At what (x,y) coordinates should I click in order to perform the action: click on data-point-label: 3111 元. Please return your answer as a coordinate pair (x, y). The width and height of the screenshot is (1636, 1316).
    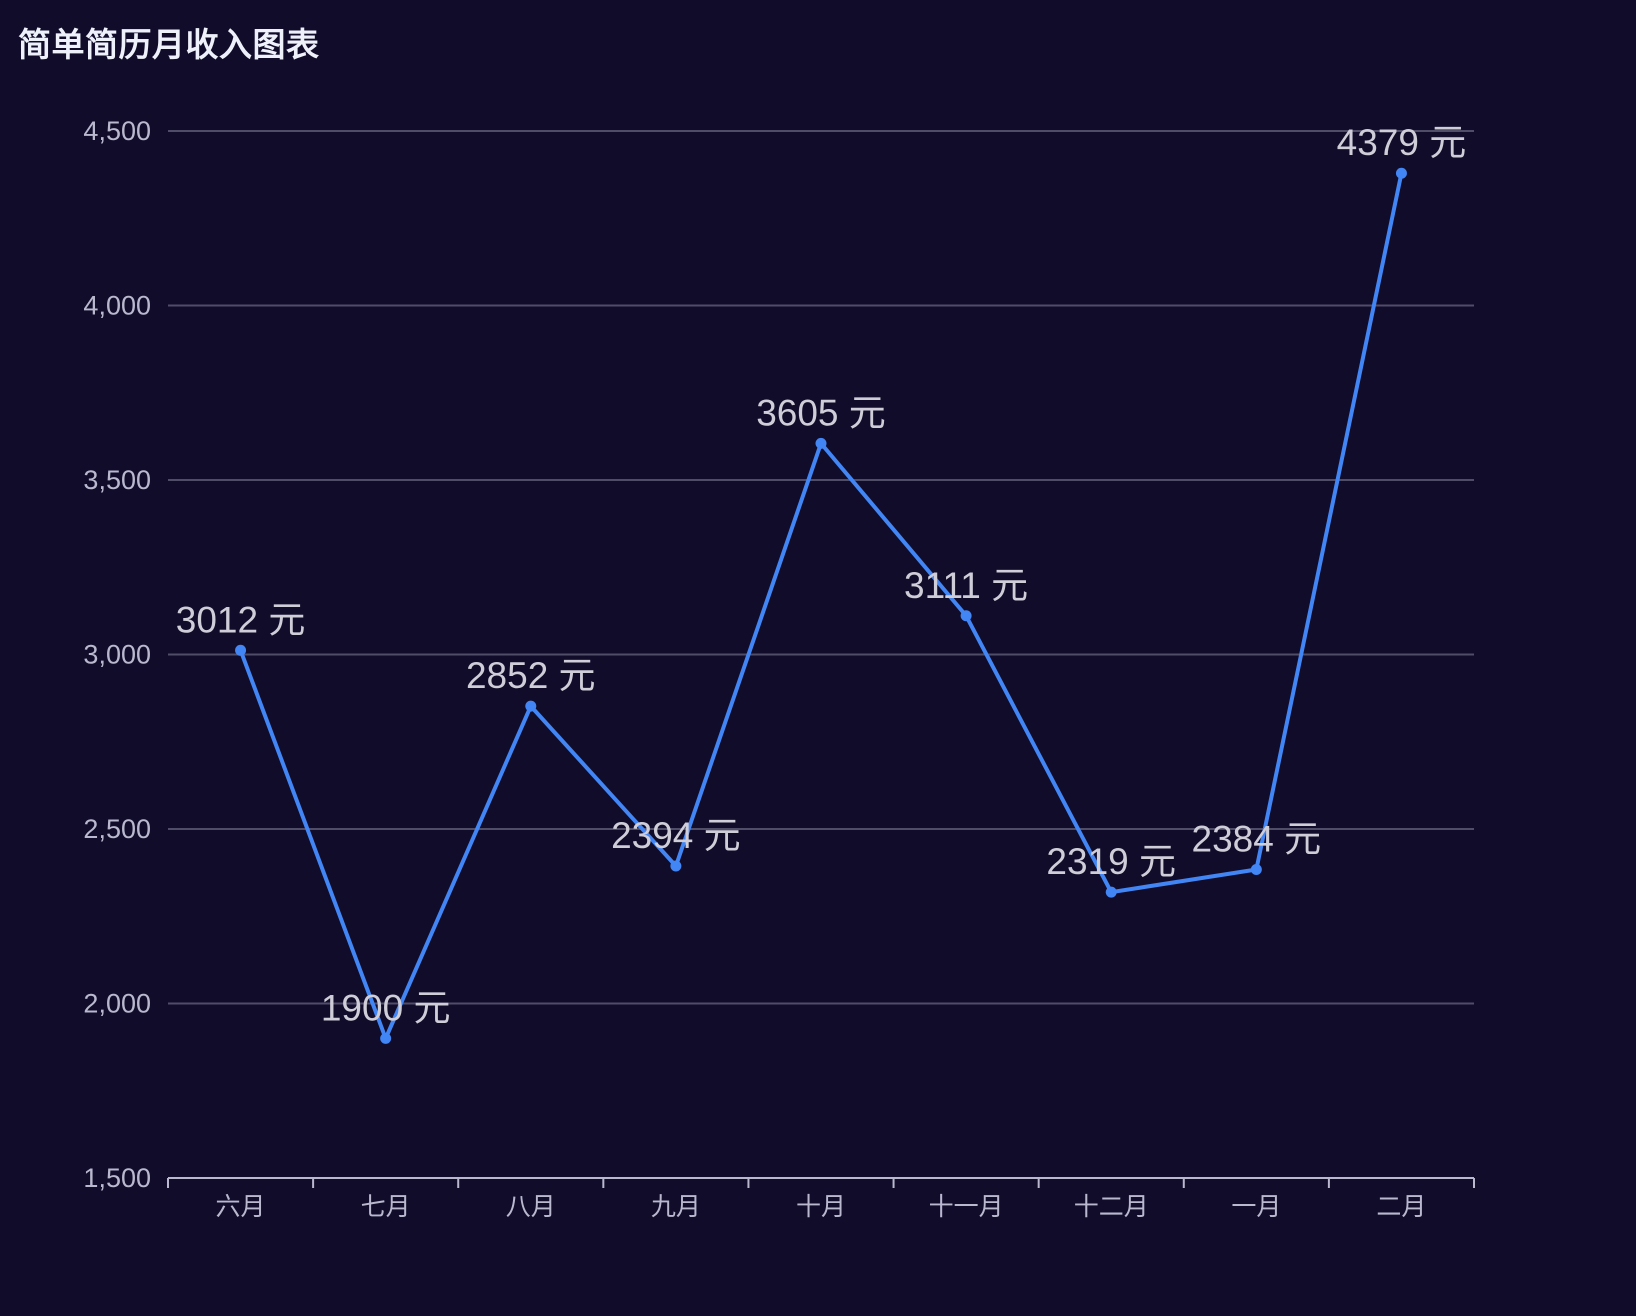
    Looking at the image, I should click on (966, 585).